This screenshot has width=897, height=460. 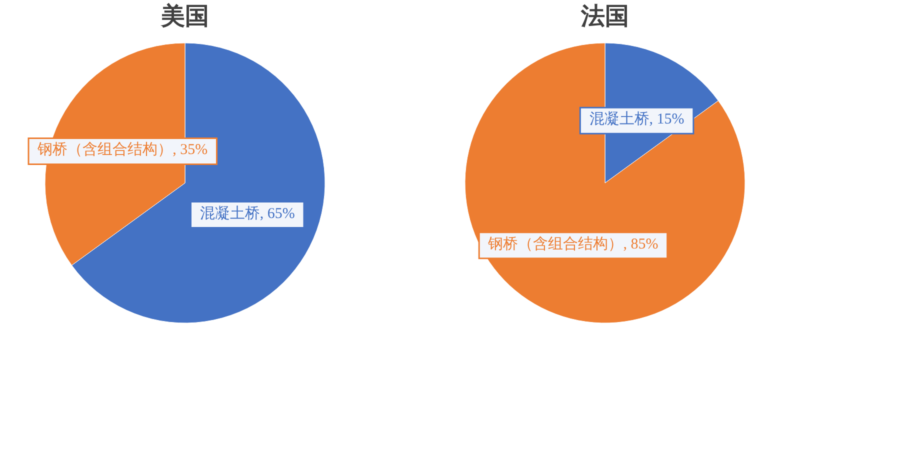 What do you see at coordinates (247, 213) in the screenshot?
I see `slice-label: 混凝土桥, 65%` at bounding box center [247, 213].